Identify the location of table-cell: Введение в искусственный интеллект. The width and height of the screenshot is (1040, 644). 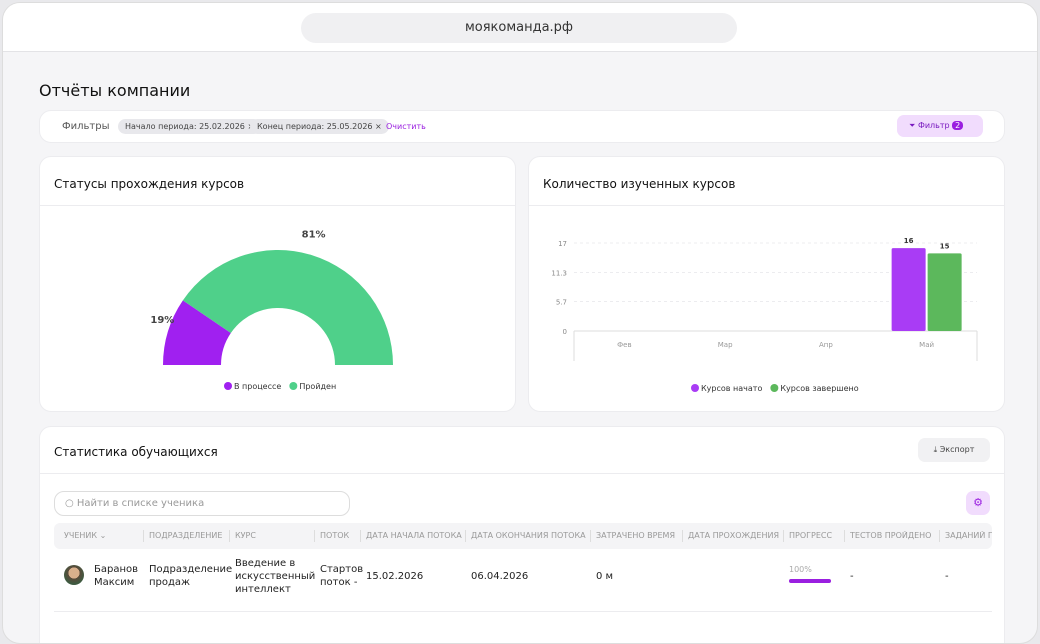
(275, 576).